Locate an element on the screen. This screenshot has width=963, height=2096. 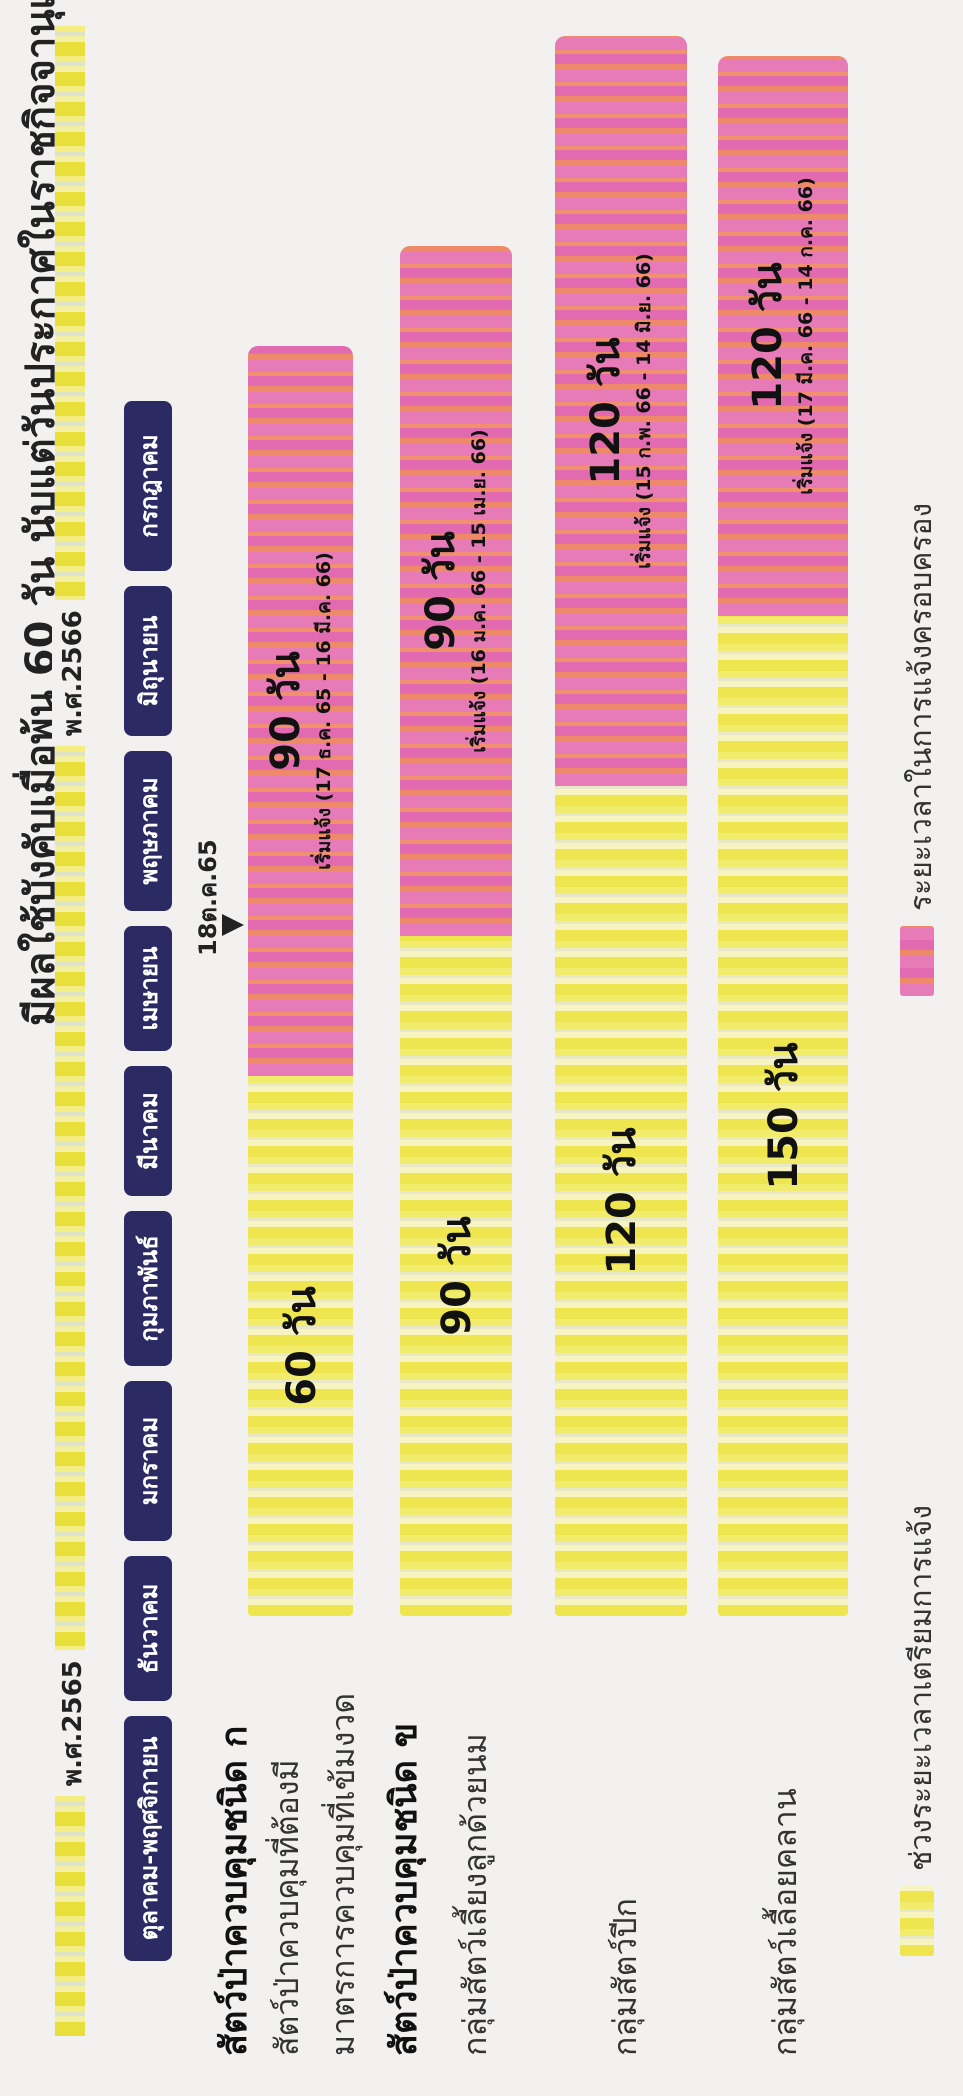
prep-value-4: 150 วัน is located at coordinates (784, 1116).